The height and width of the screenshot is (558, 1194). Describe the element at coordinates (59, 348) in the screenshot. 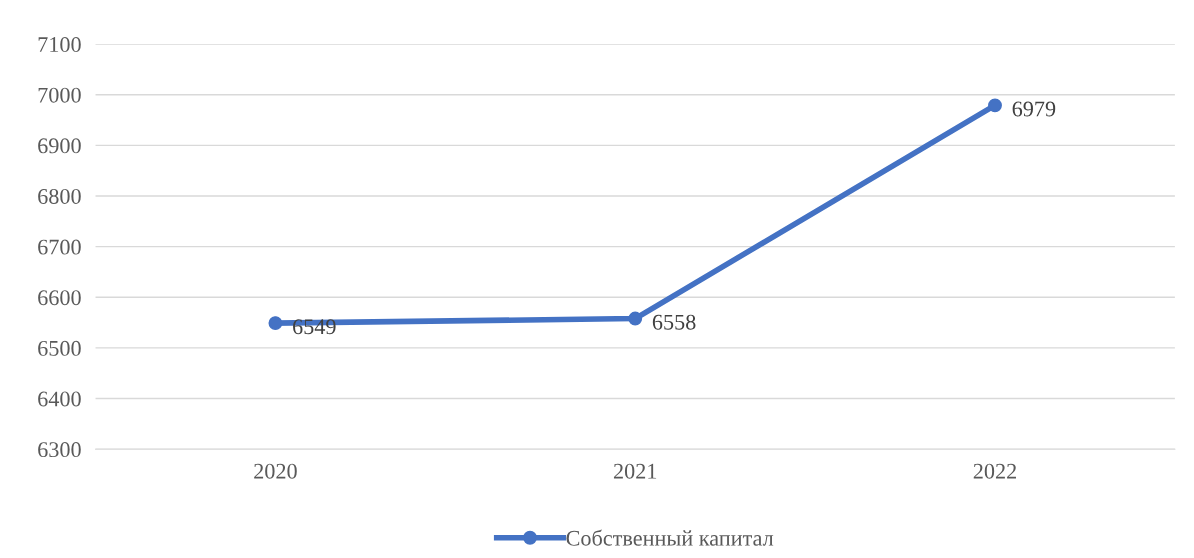

I see `y-tick-label: 6500` at that location.